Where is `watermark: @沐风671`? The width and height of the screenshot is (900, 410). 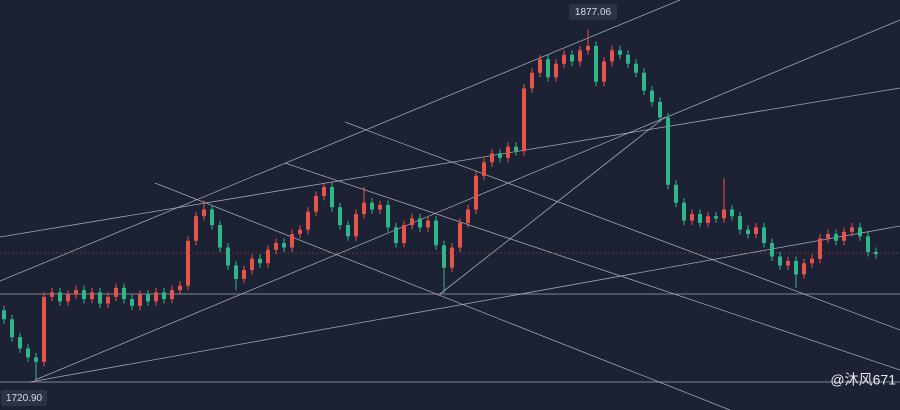 watermark: @沐风671 is located at coordinates (863, 380).